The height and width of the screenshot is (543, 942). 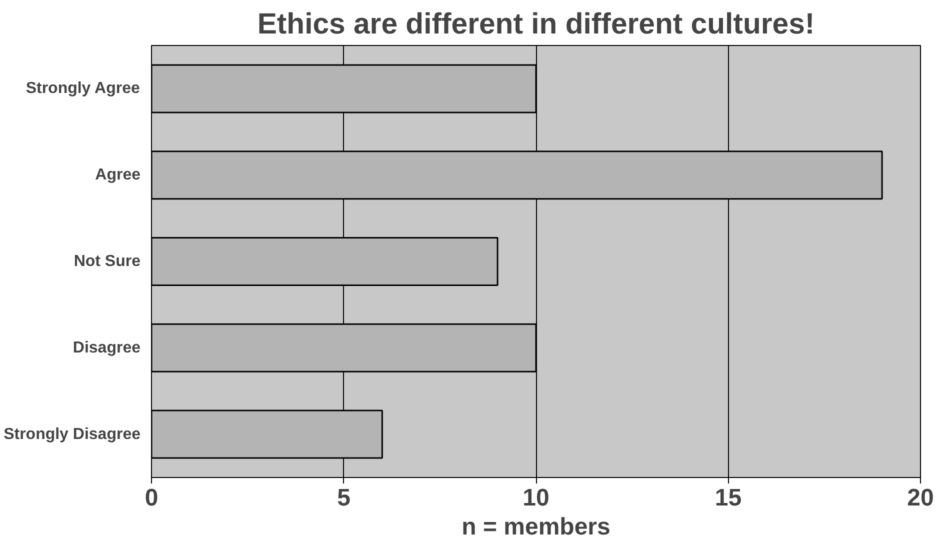 What do you see at coordinates (106, 347) in the screenshot?
I see `y-tick-label: Disagree` at bounding box center [106, 347].